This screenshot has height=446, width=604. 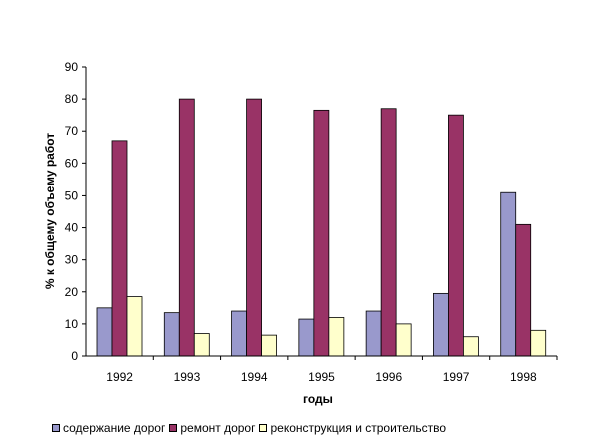 I want to click on bar-construction-1998, so click(x=538, y=343).